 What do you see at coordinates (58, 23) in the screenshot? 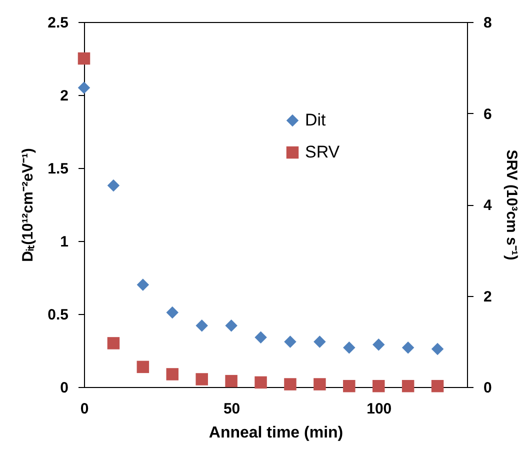
I see `y-tick-label: 2.5` at bounding box center [58, 23].